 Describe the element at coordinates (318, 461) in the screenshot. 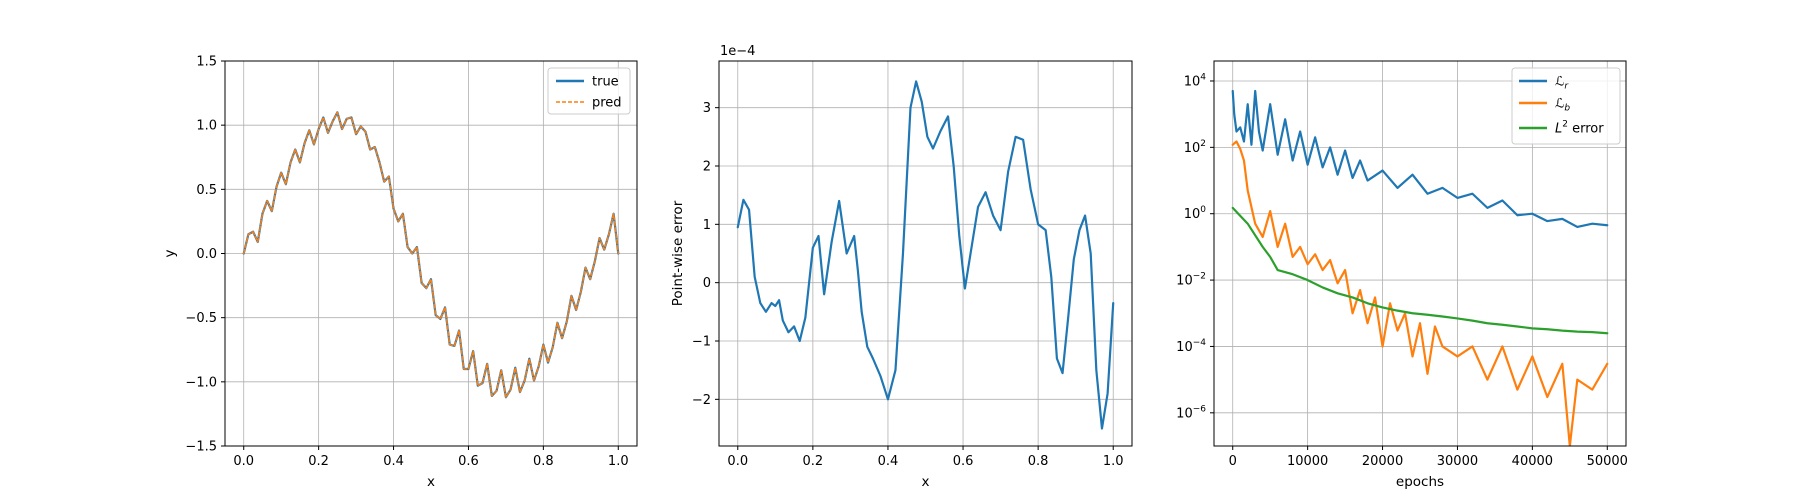

I see `fit-x-tick-label: 0.2` at that location.